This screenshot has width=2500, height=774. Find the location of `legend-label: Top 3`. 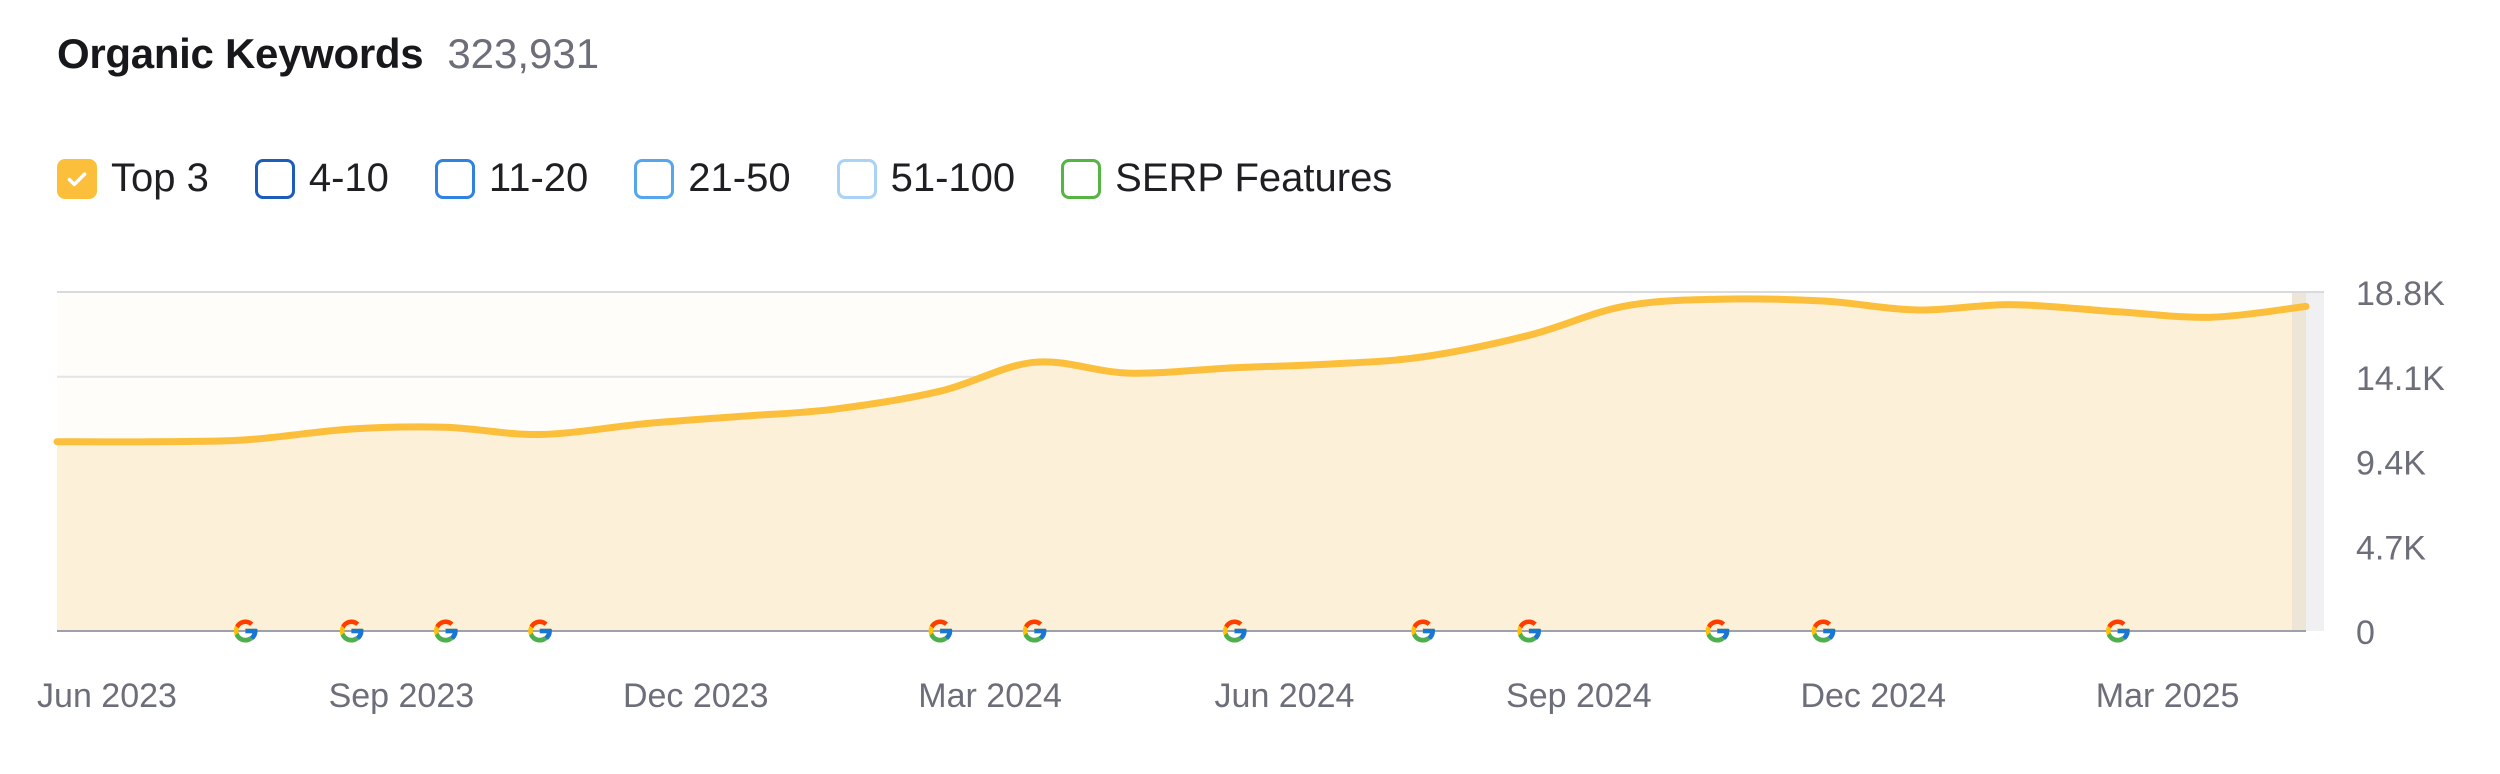

legend-label: Top 3 is located at coordinates (160, 178).